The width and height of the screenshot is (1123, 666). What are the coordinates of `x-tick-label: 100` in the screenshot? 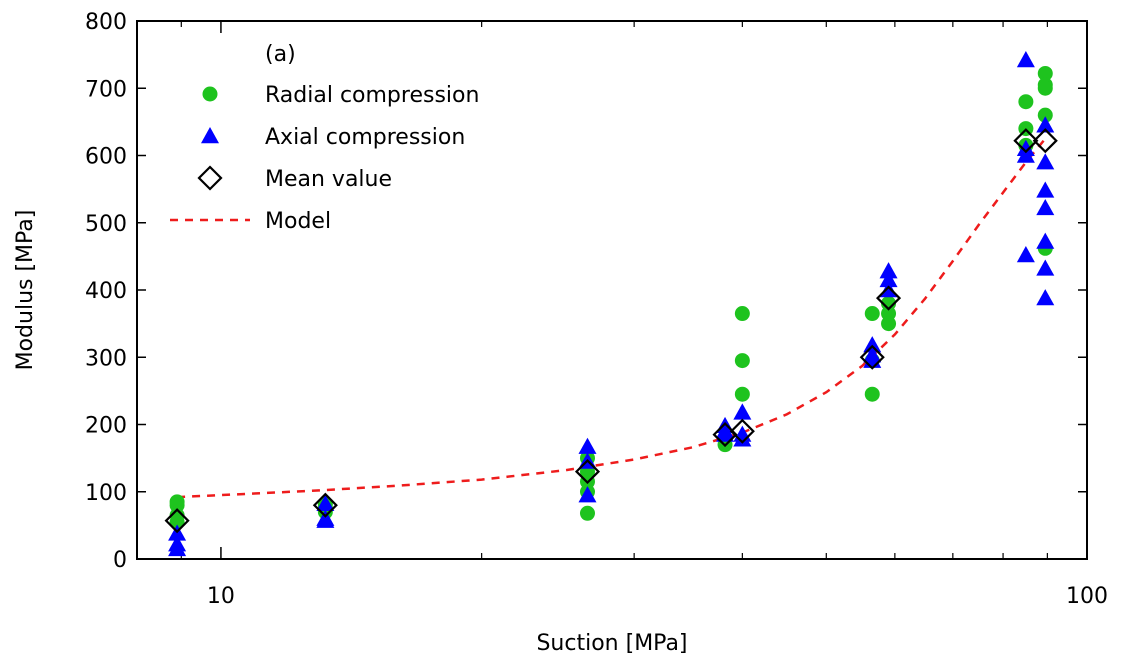 It's located at (1087, 596).